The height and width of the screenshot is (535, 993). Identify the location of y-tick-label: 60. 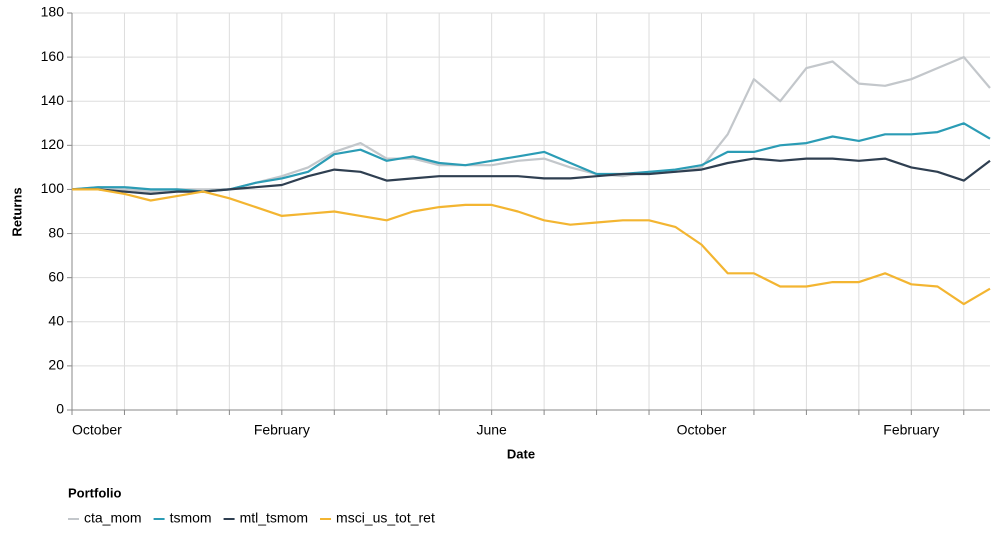
(56, 276).